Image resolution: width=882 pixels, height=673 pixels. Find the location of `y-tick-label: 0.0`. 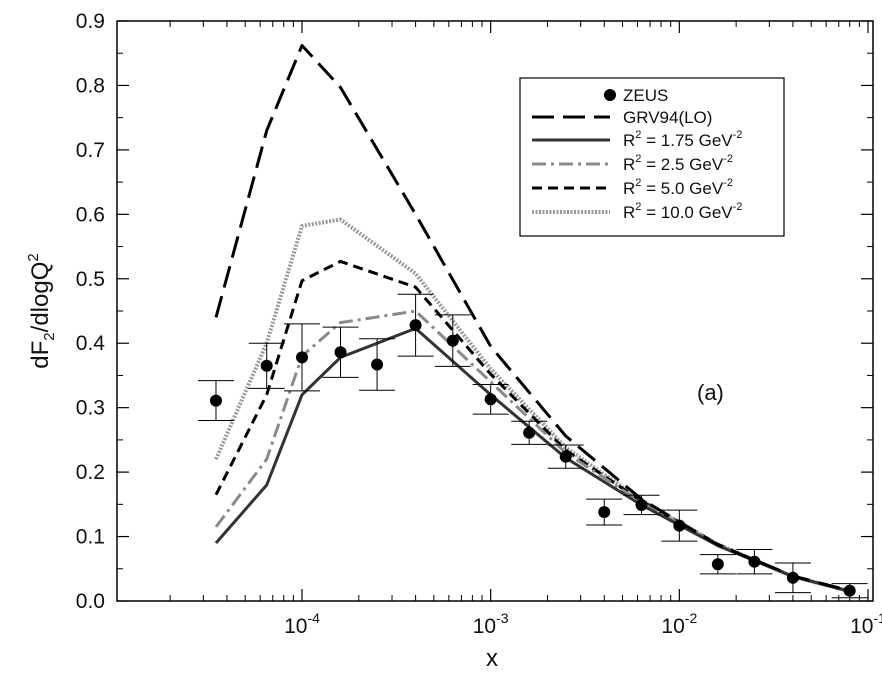

y-tick-label: 0.0 is located at coordinates (90, 601).